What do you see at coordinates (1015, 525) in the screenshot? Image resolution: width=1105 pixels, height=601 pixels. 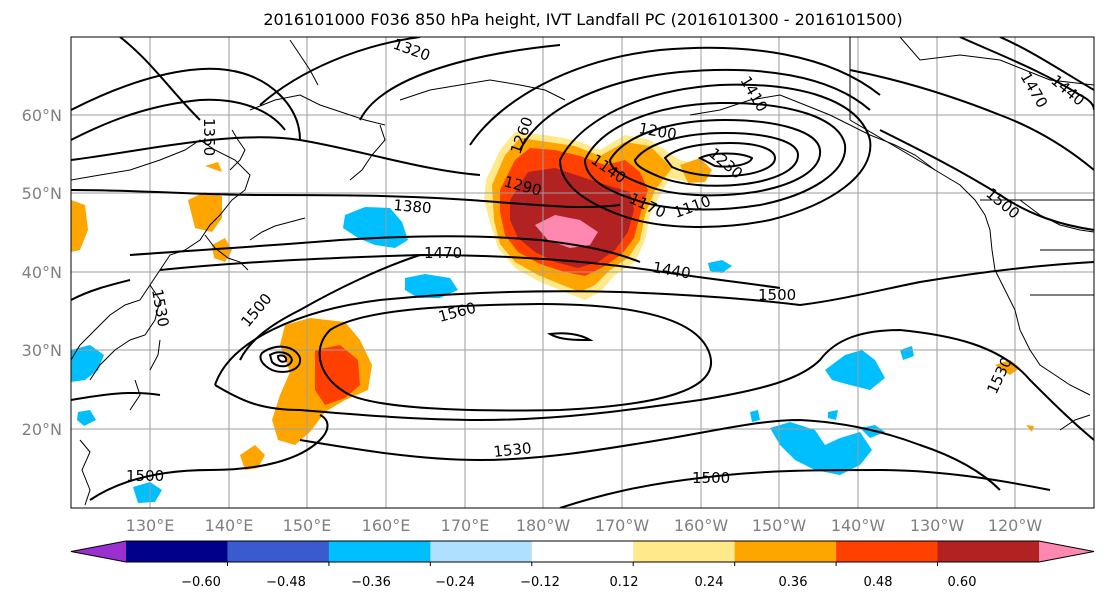 I see `longitude-label: 120°W` at bounding box center [1015, 525].